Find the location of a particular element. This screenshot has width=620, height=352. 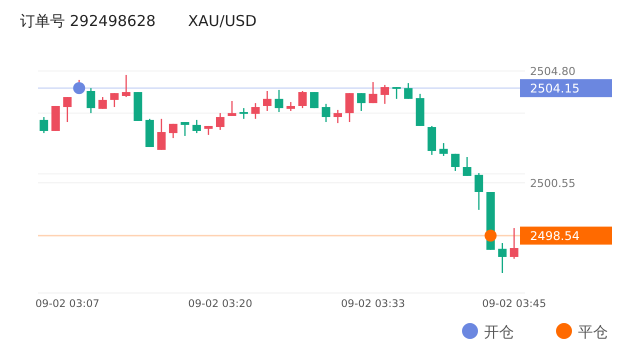

y-tick-label: 2500.55 is located at coordinates (553, 183).